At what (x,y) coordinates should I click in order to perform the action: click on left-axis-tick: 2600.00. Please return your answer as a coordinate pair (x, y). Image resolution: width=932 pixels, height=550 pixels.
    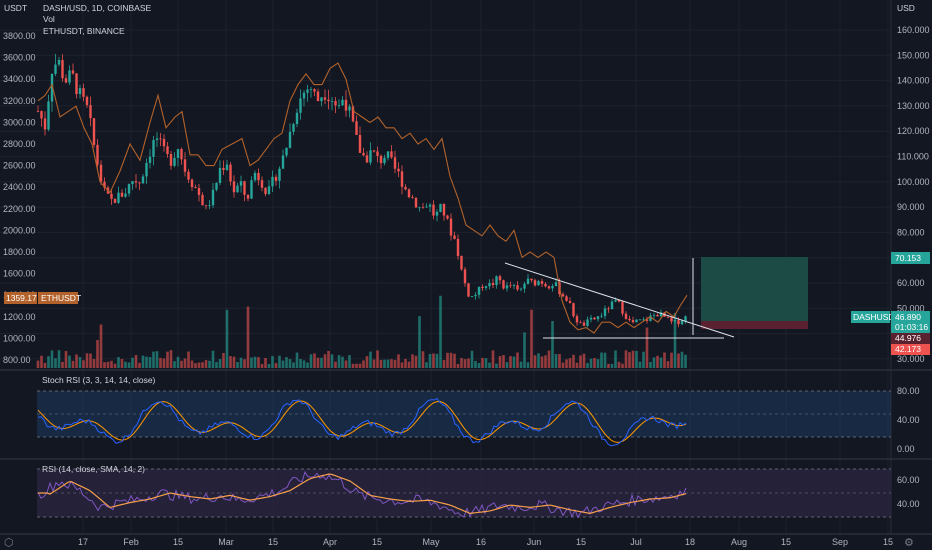
    Looking at the image, I should click on (19, 166).